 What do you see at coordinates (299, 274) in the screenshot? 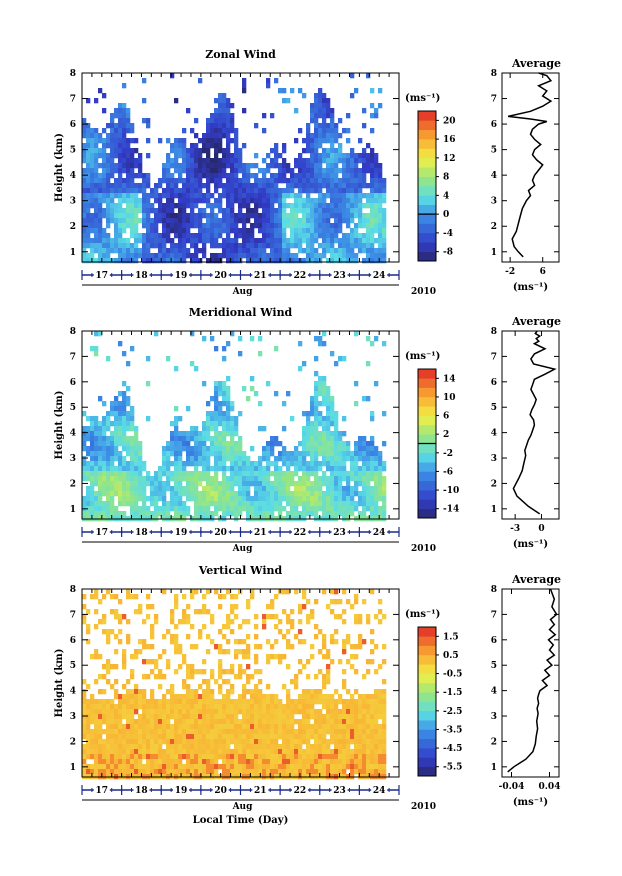
I see `zonal-day-label-bg` at bounding box center [299, 274].